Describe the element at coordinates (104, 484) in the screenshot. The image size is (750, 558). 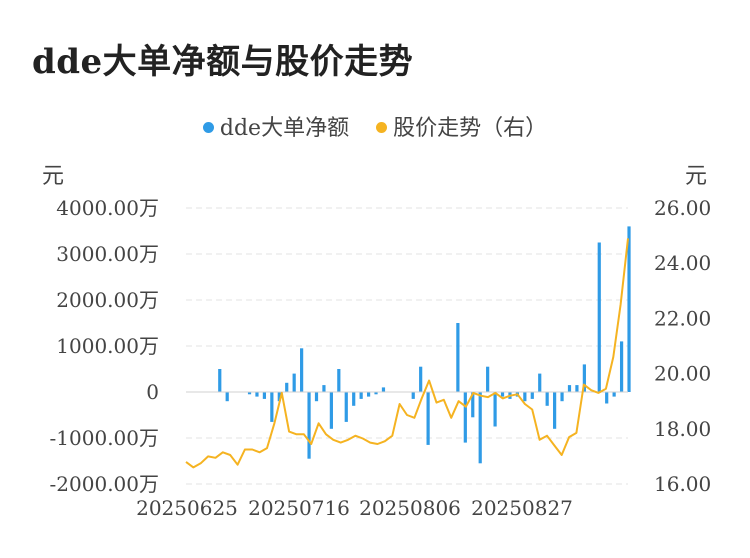
I see `left-tick-label: -2000.00万` at that location.